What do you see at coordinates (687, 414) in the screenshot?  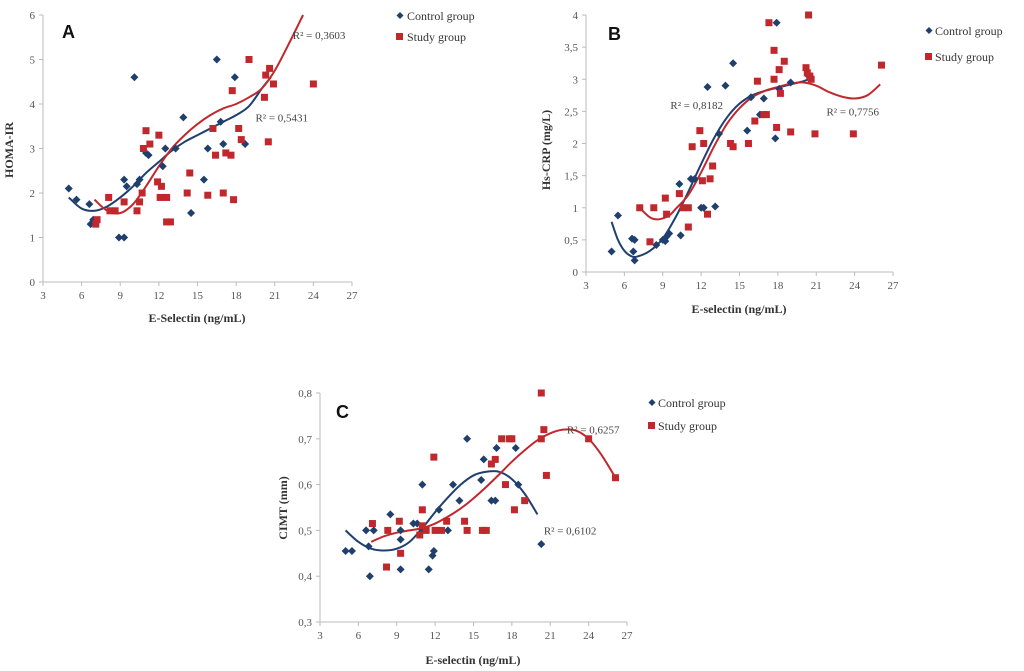 I see `legend-c: Control group Study group` at bounding box center [687, 414].